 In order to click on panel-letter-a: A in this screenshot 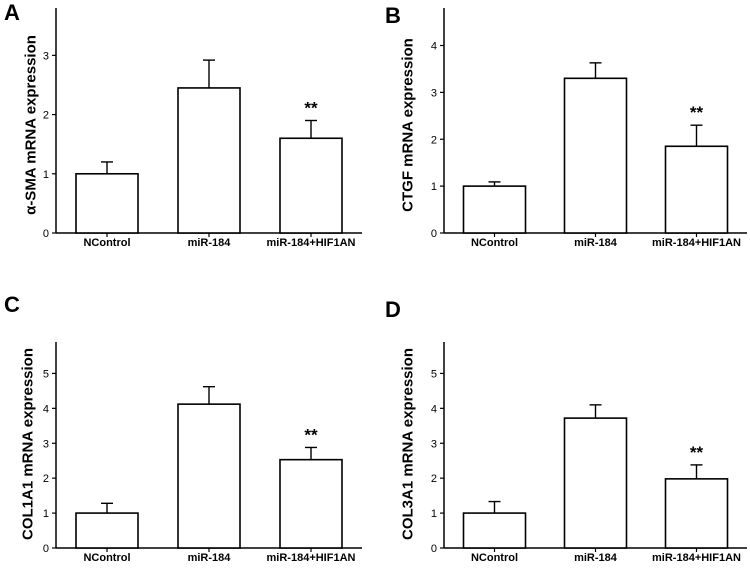, I will do `click(12, 12)`.